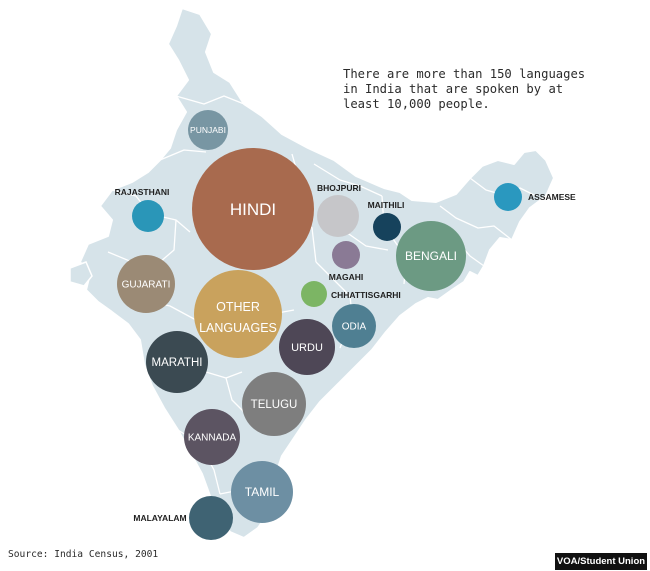 The image size is (650, 571). I want to click on language-bubble-magahi: MAGAHI, so click(346, 261).